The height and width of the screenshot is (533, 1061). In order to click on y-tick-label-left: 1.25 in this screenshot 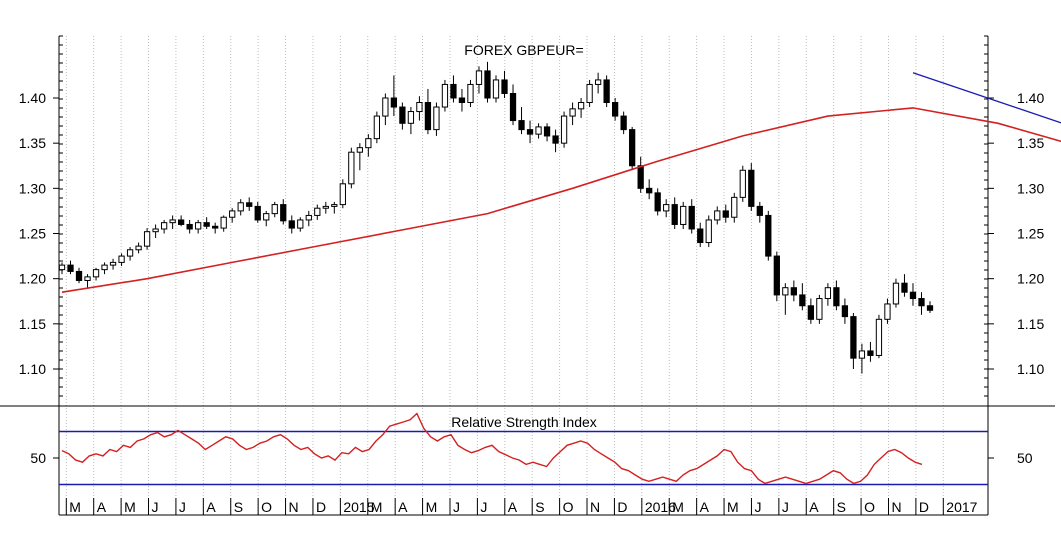, I will do `click(32, 234)`.